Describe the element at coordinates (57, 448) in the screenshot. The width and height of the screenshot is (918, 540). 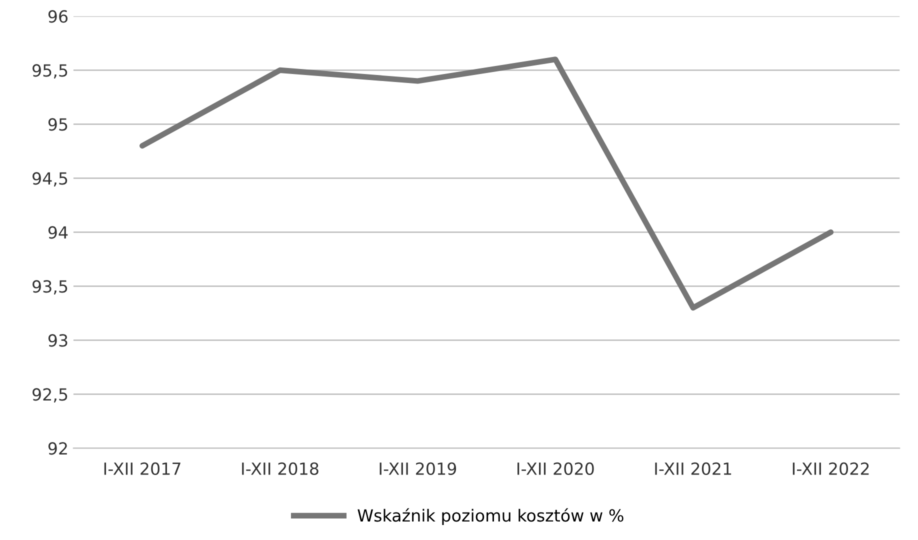
I see `y-tick-label: 92` at that location.